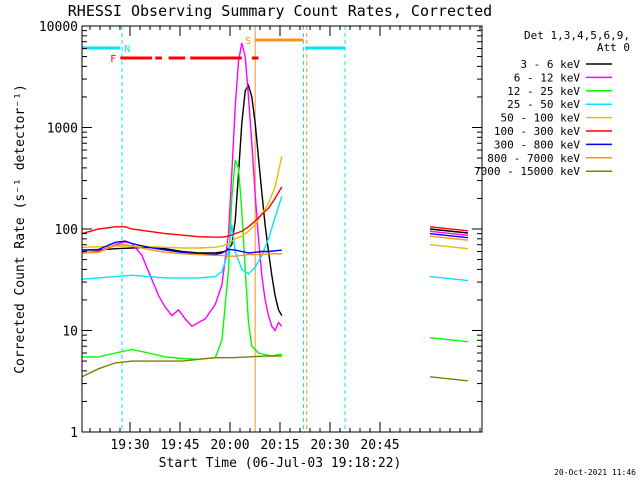 The width and height of the screenshot is (640, 480). Describe the element at coordinates (127, 49) in the screenshot. I see `flag-label: N` at that location.